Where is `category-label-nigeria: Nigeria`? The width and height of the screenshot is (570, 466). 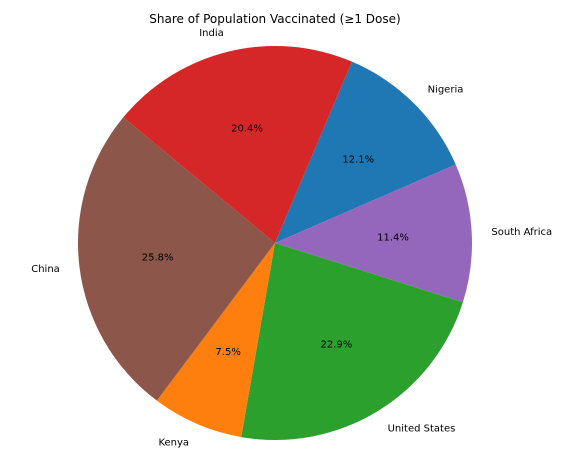 category-label-nigeria: Nigeria is located at coordinates (446, 90).